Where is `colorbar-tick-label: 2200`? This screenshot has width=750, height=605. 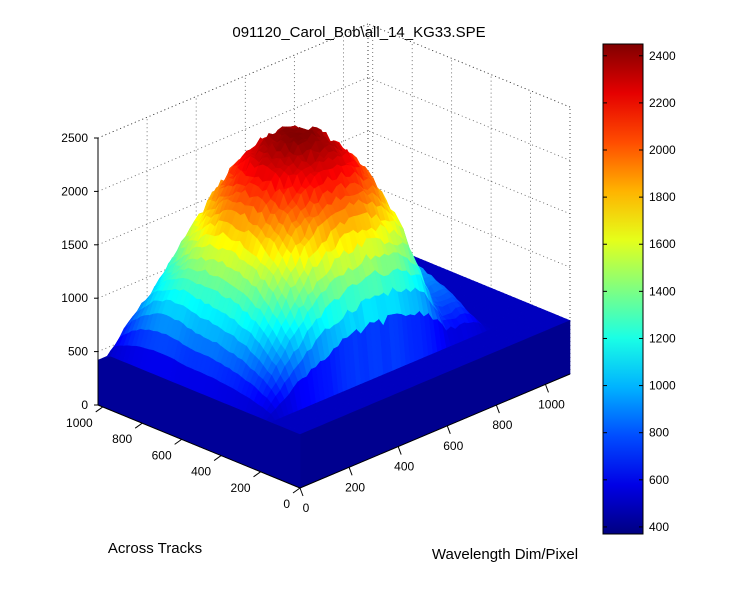 colorbar-tick-label: 2200 is located at coordinates (662, 103).